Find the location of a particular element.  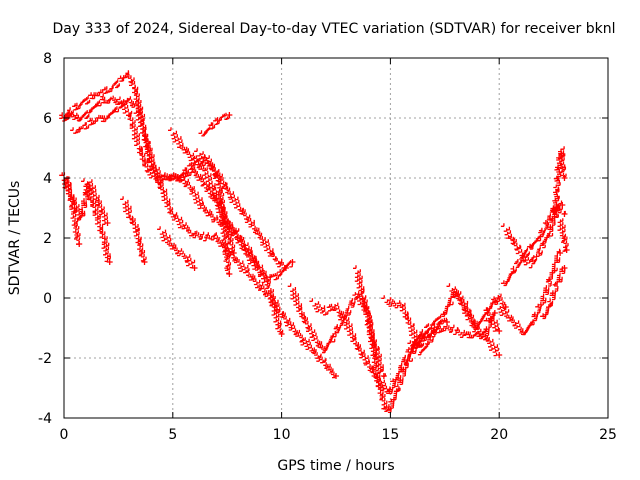

y-axis-label: SDTVAR / TECUs is located at coordinates (15, 238).